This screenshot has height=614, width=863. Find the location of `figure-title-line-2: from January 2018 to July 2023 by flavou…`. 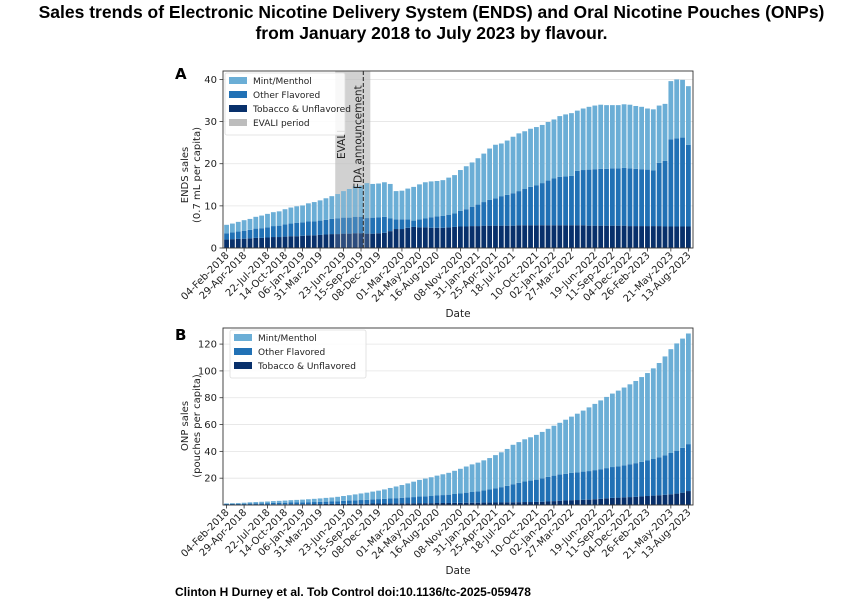

figure-title-line-2: from January 2018 to July 2023 by flavou… is located at coordinates (431, 33).